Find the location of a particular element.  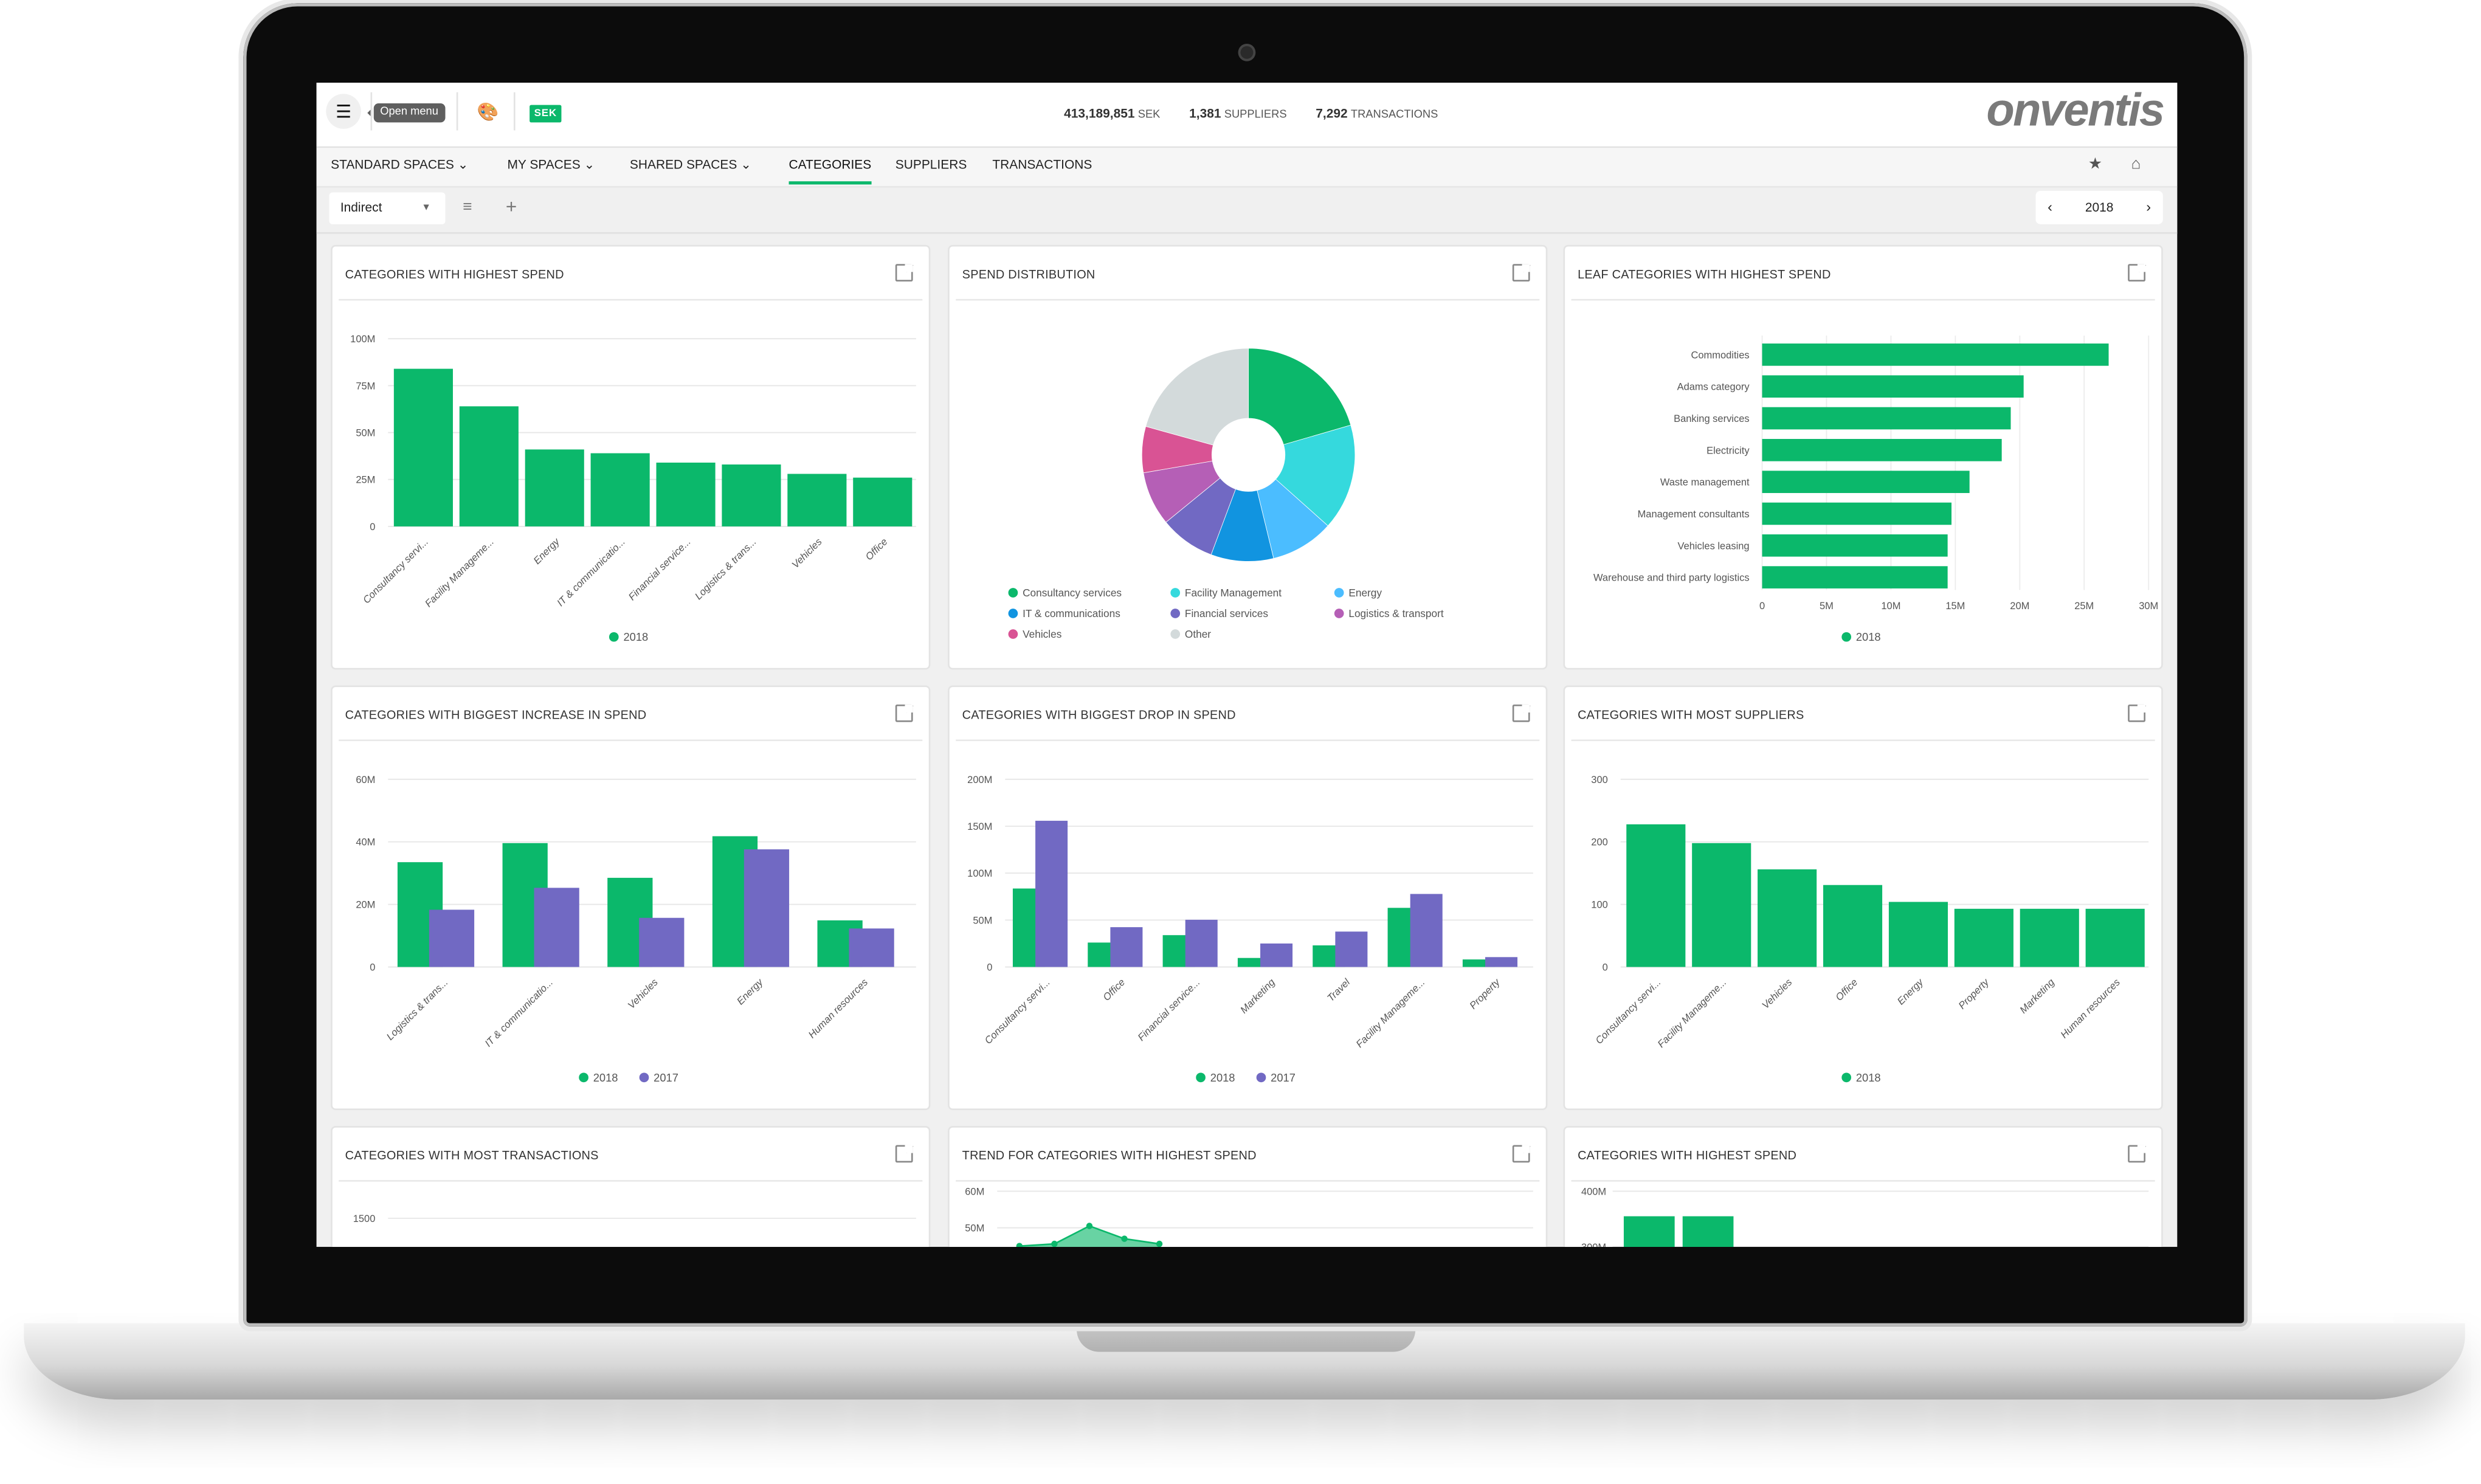

legend-label: 2017 is located at coordinates (666, 1077).